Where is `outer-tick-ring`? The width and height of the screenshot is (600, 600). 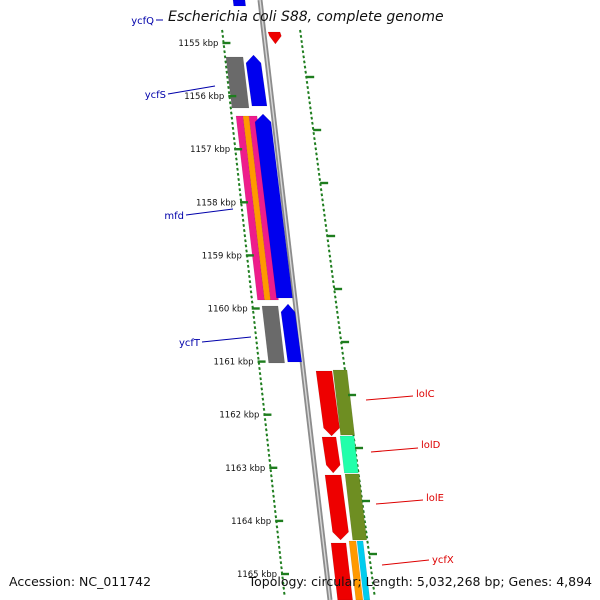 outer-tick-ring is located at coordinates (337, 312).